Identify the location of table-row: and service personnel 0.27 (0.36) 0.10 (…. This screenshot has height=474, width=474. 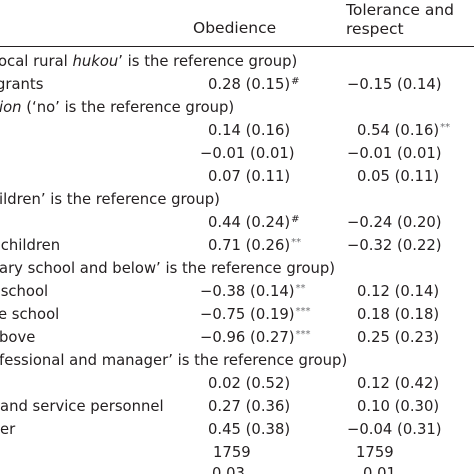
(237, 407).